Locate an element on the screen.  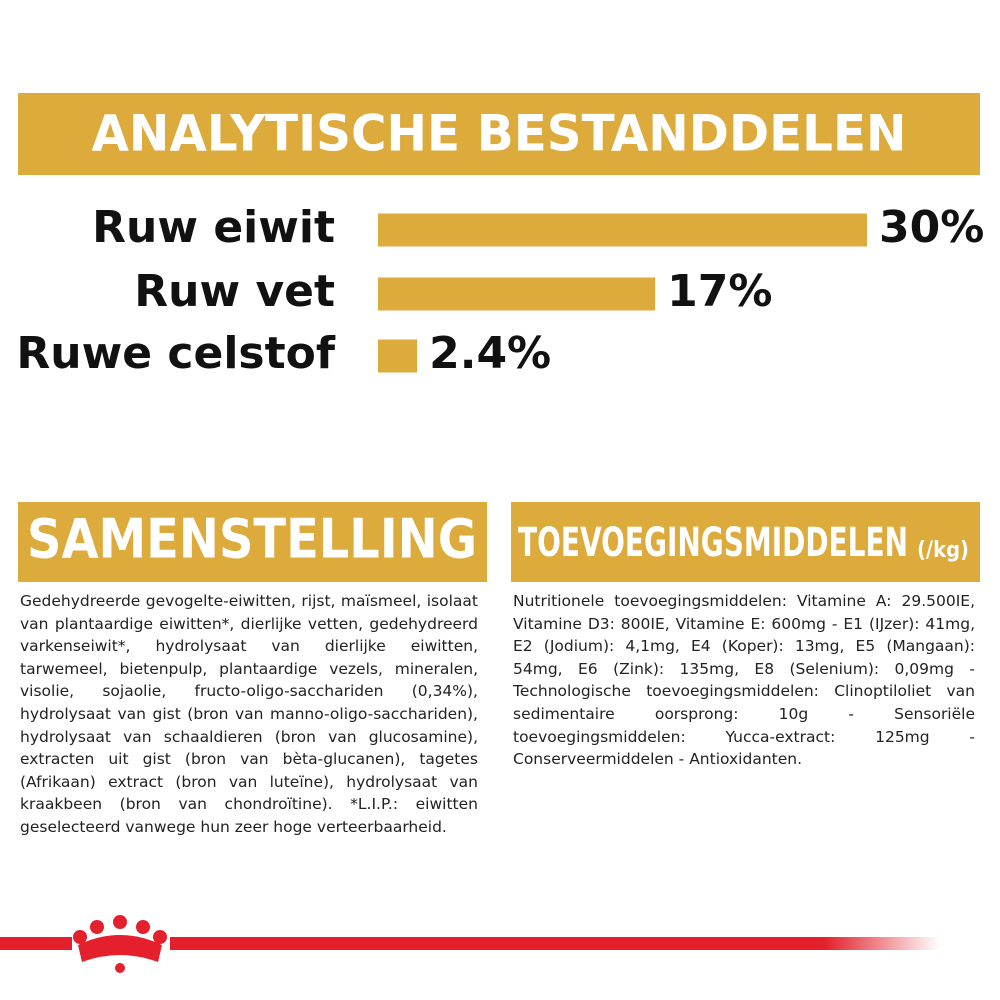
composition-title: SAMENSTELLING is located at coordinates (252, 539).